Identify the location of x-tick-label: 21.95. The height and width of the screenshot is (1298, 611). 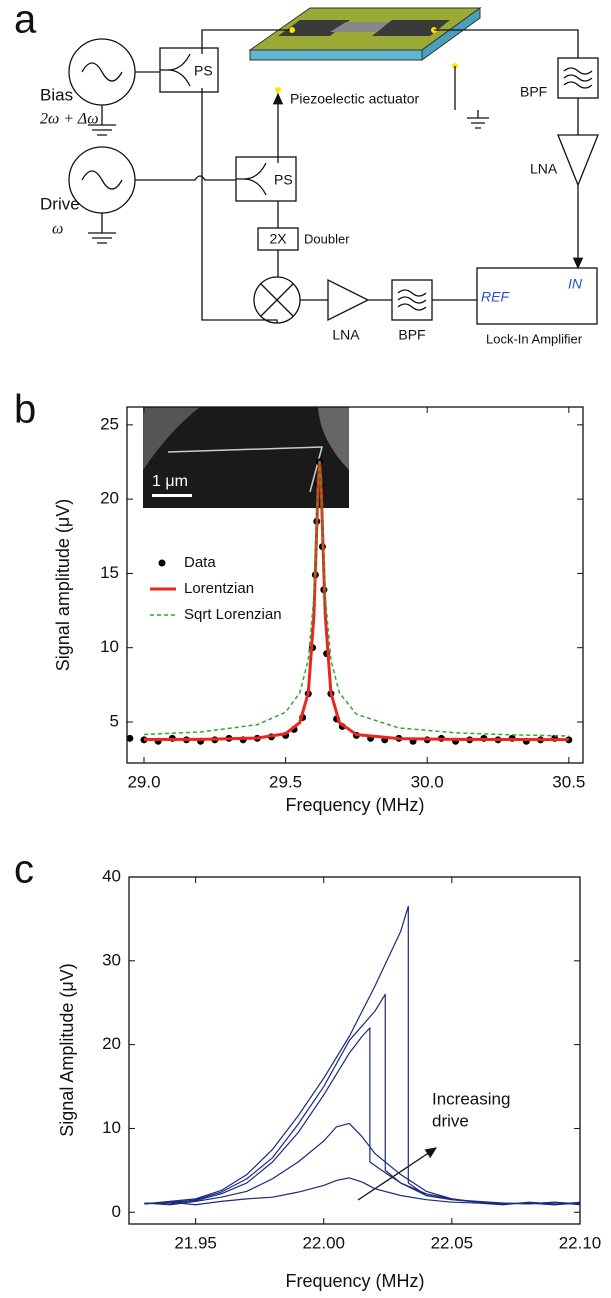
(195, 1242).